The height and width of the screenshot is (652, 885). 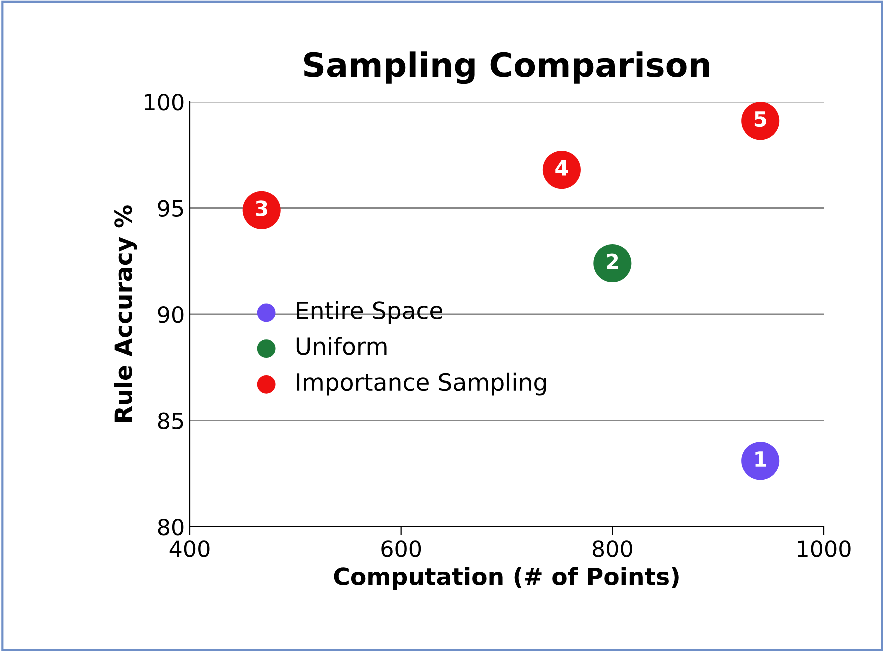 What do you see at coordinates (760, 120) in the screenshot?
I see `annotation: 5` at bounding box center [760, 120].